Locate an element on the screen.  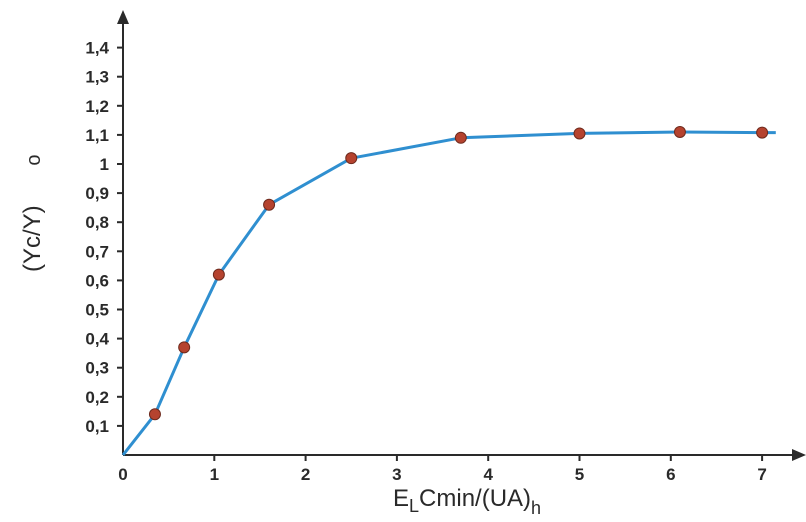
y-tick-label: 0,3 is located at coordinates (97, 368).